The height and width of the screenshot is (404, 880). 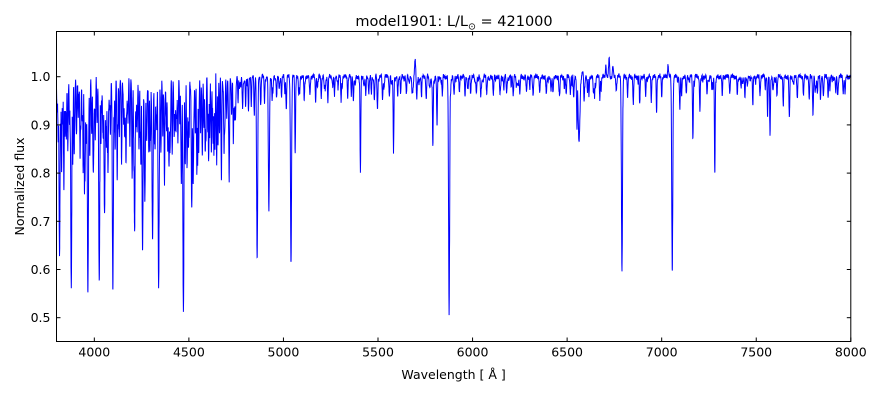 I want to click on plot-title: model1901: L/L⊙ = 421000, so click(x=453, y=23).